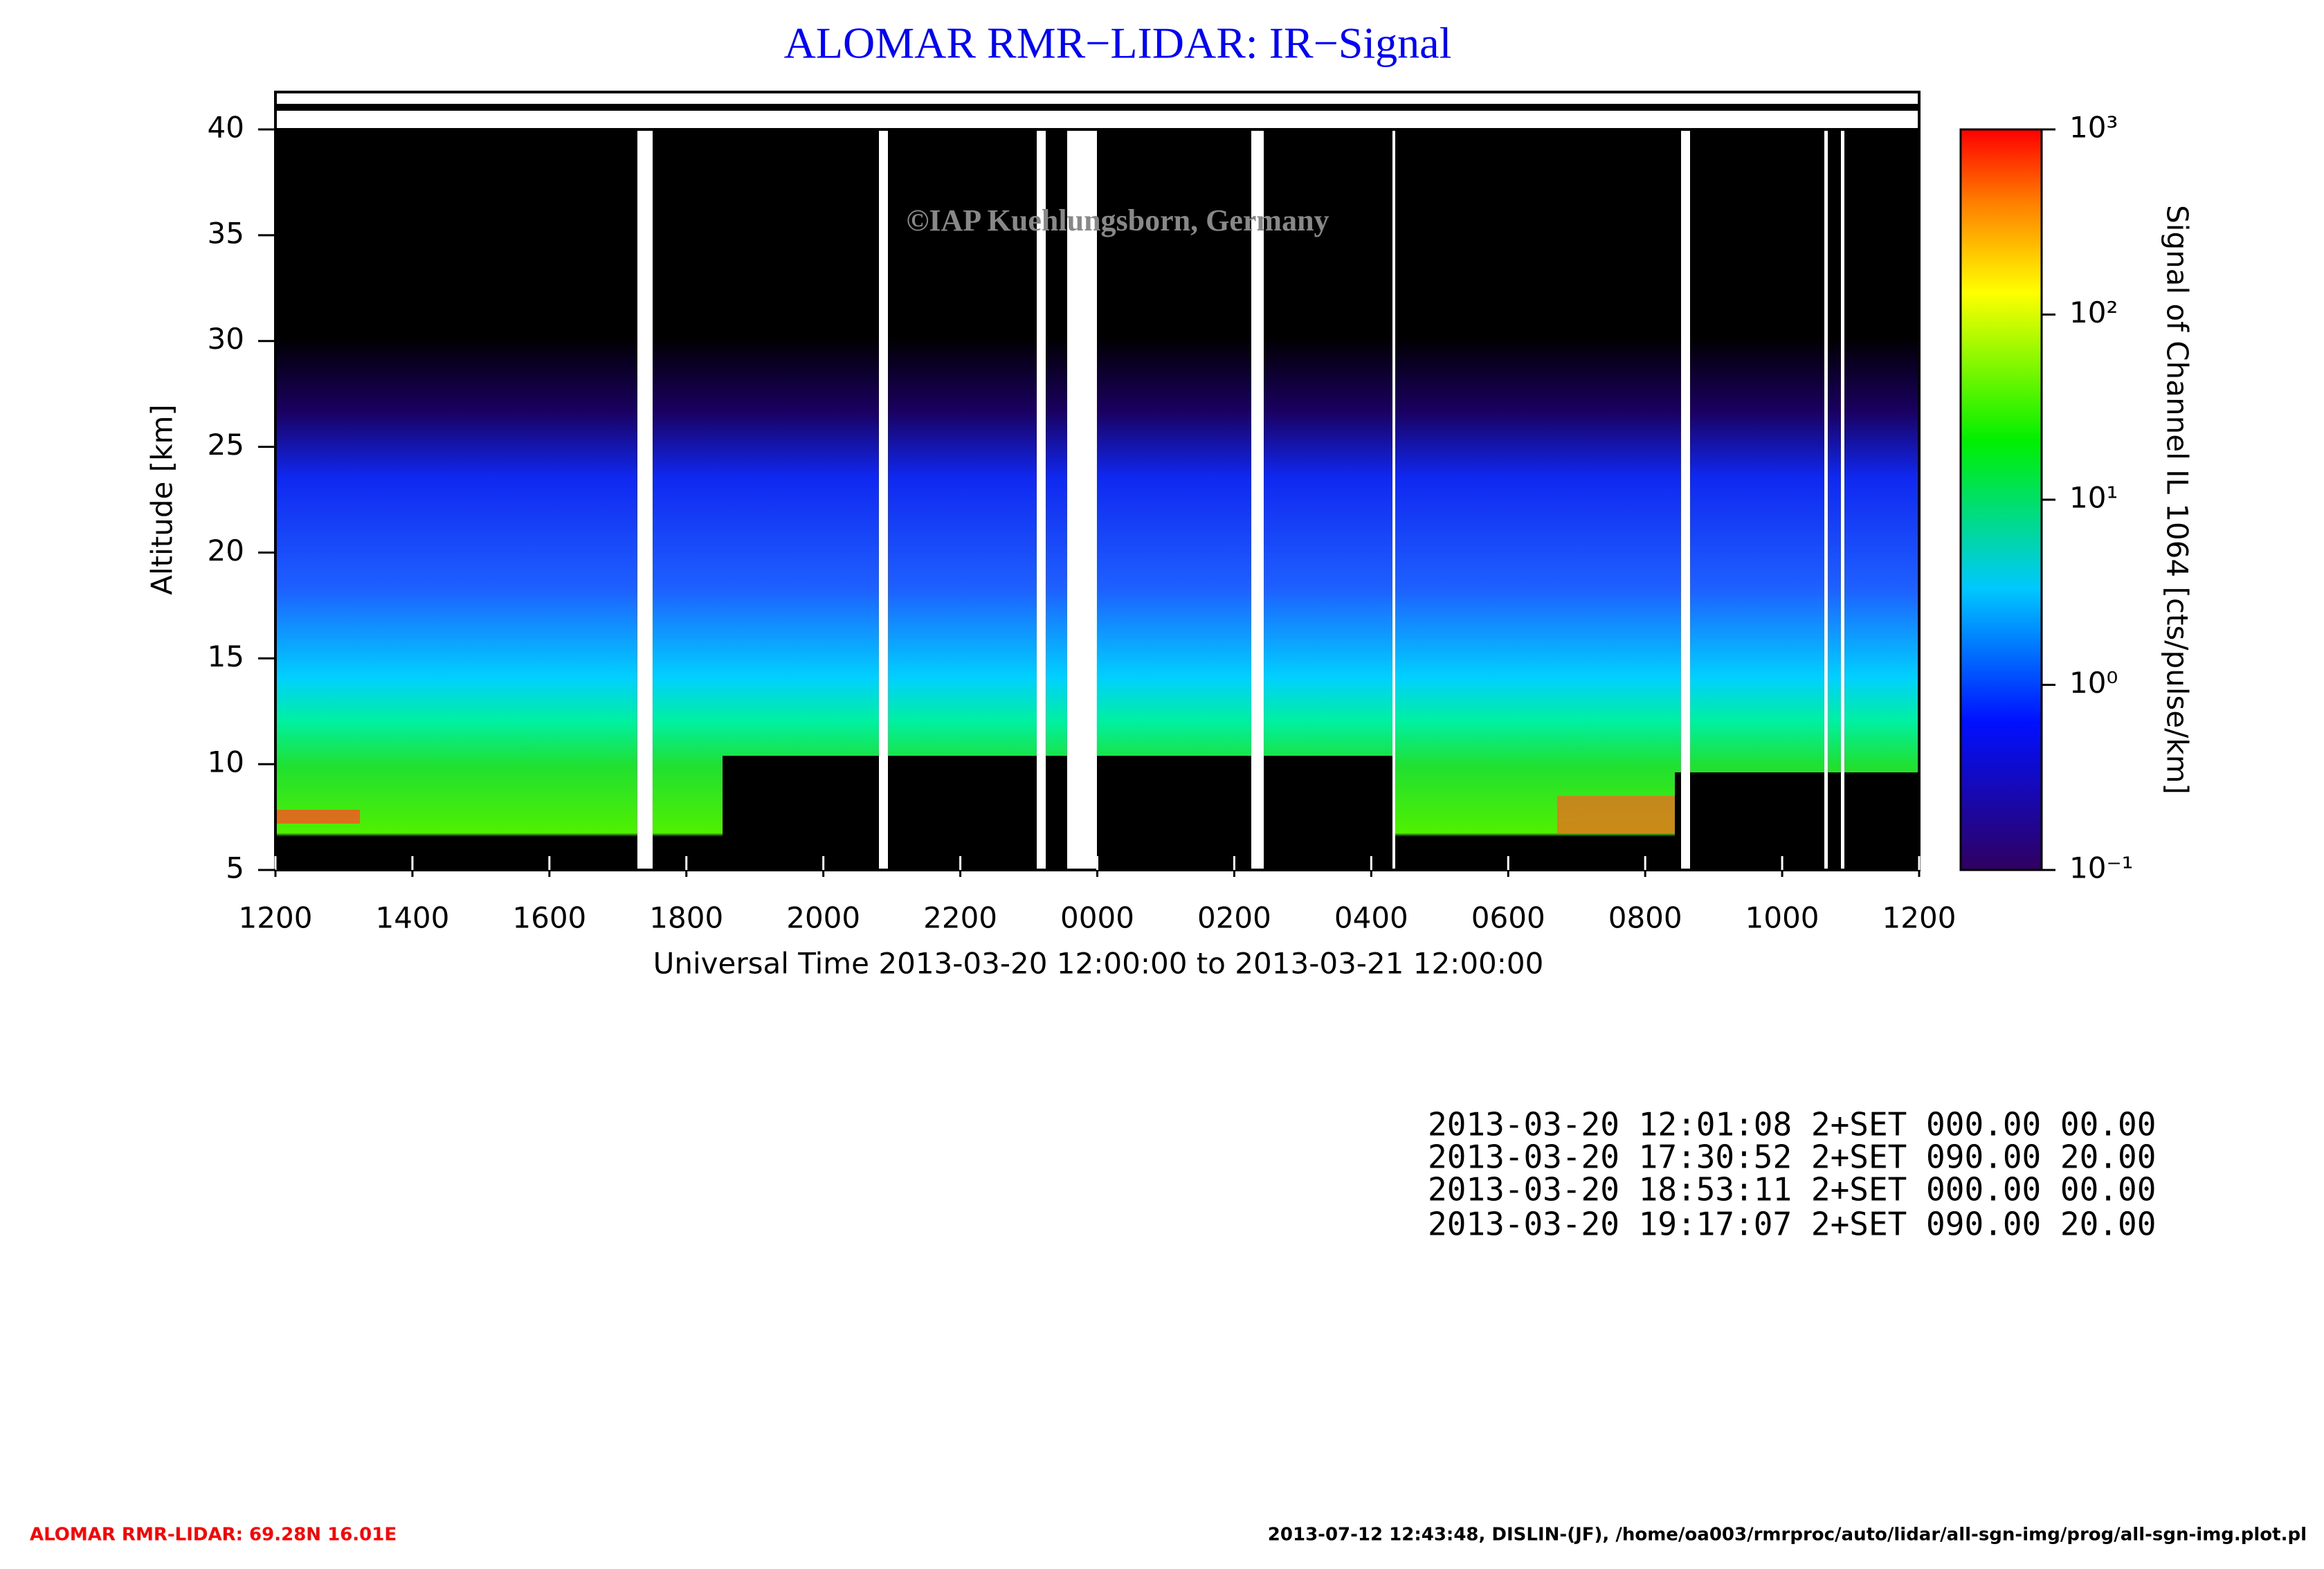 The height and width of the screenshot is (1569, 2324). I want to click on colorbar-tick-label: 10², so click(2094, 312).